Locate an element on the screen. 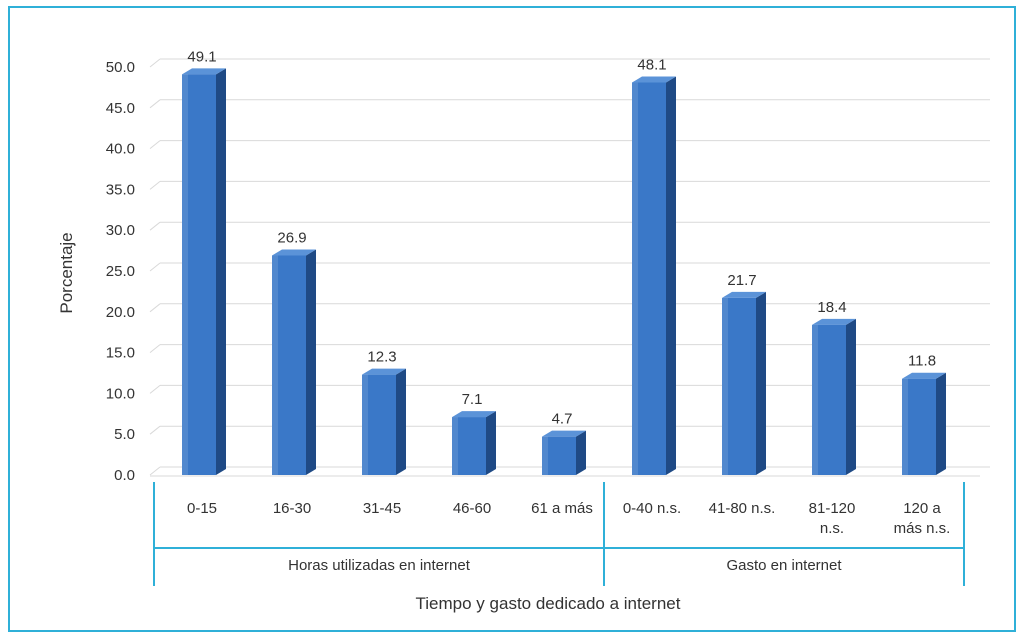  x-tick-label: 81-120 n.s. is located at coordinates (832, 518).